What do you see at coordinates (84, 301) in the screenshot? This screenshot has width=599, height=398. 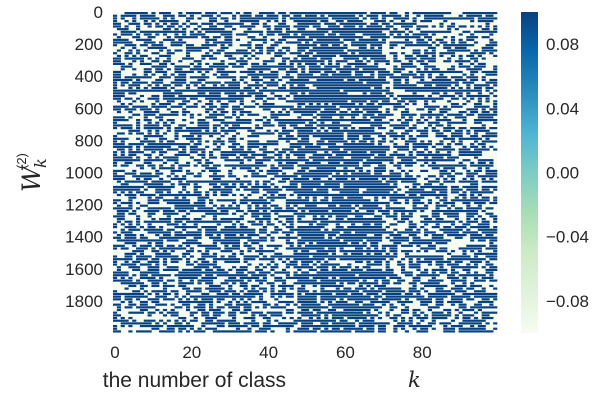 I see `y-tick-label: 1800` at bounding box center [84, 301].